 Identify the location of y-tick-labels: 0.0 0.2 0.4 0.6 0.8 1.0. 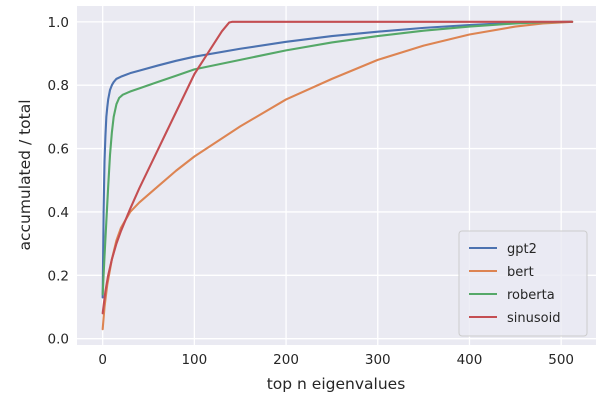
(58, 181).